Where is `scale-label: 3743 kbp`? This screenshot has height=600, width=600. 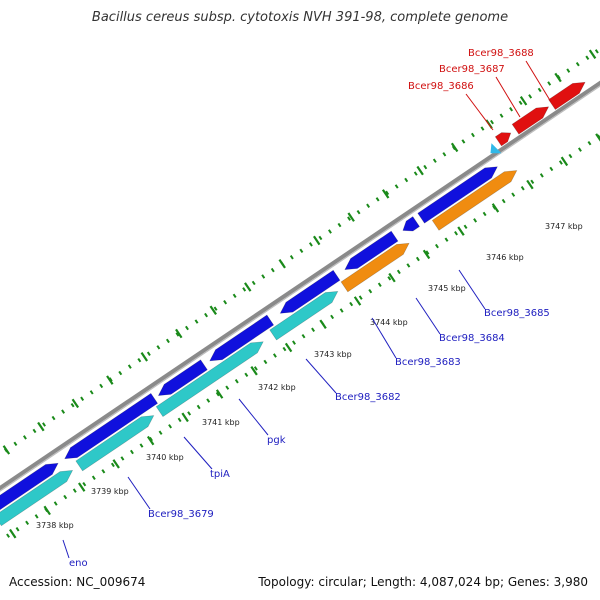 scale-label: 3743 kbp is located at coordinates (333, 354).